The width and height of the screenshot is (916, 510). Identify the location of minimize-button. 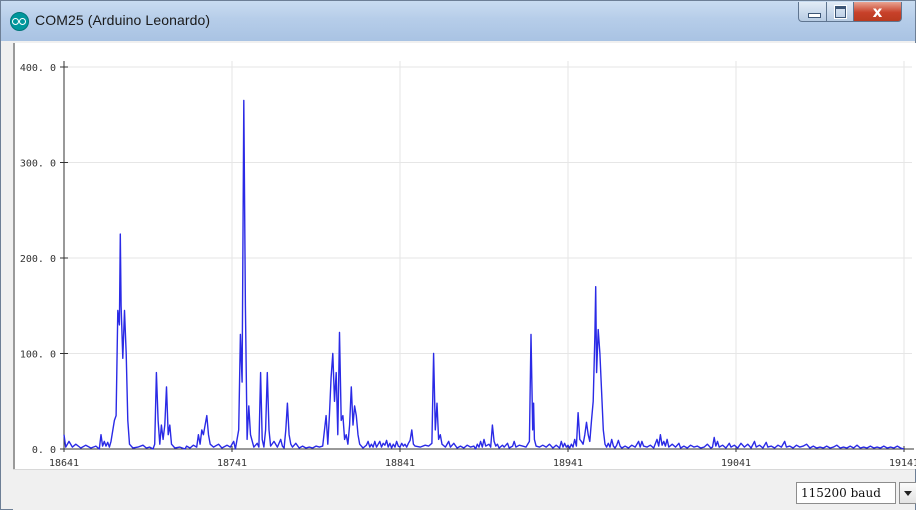
(812, 12).